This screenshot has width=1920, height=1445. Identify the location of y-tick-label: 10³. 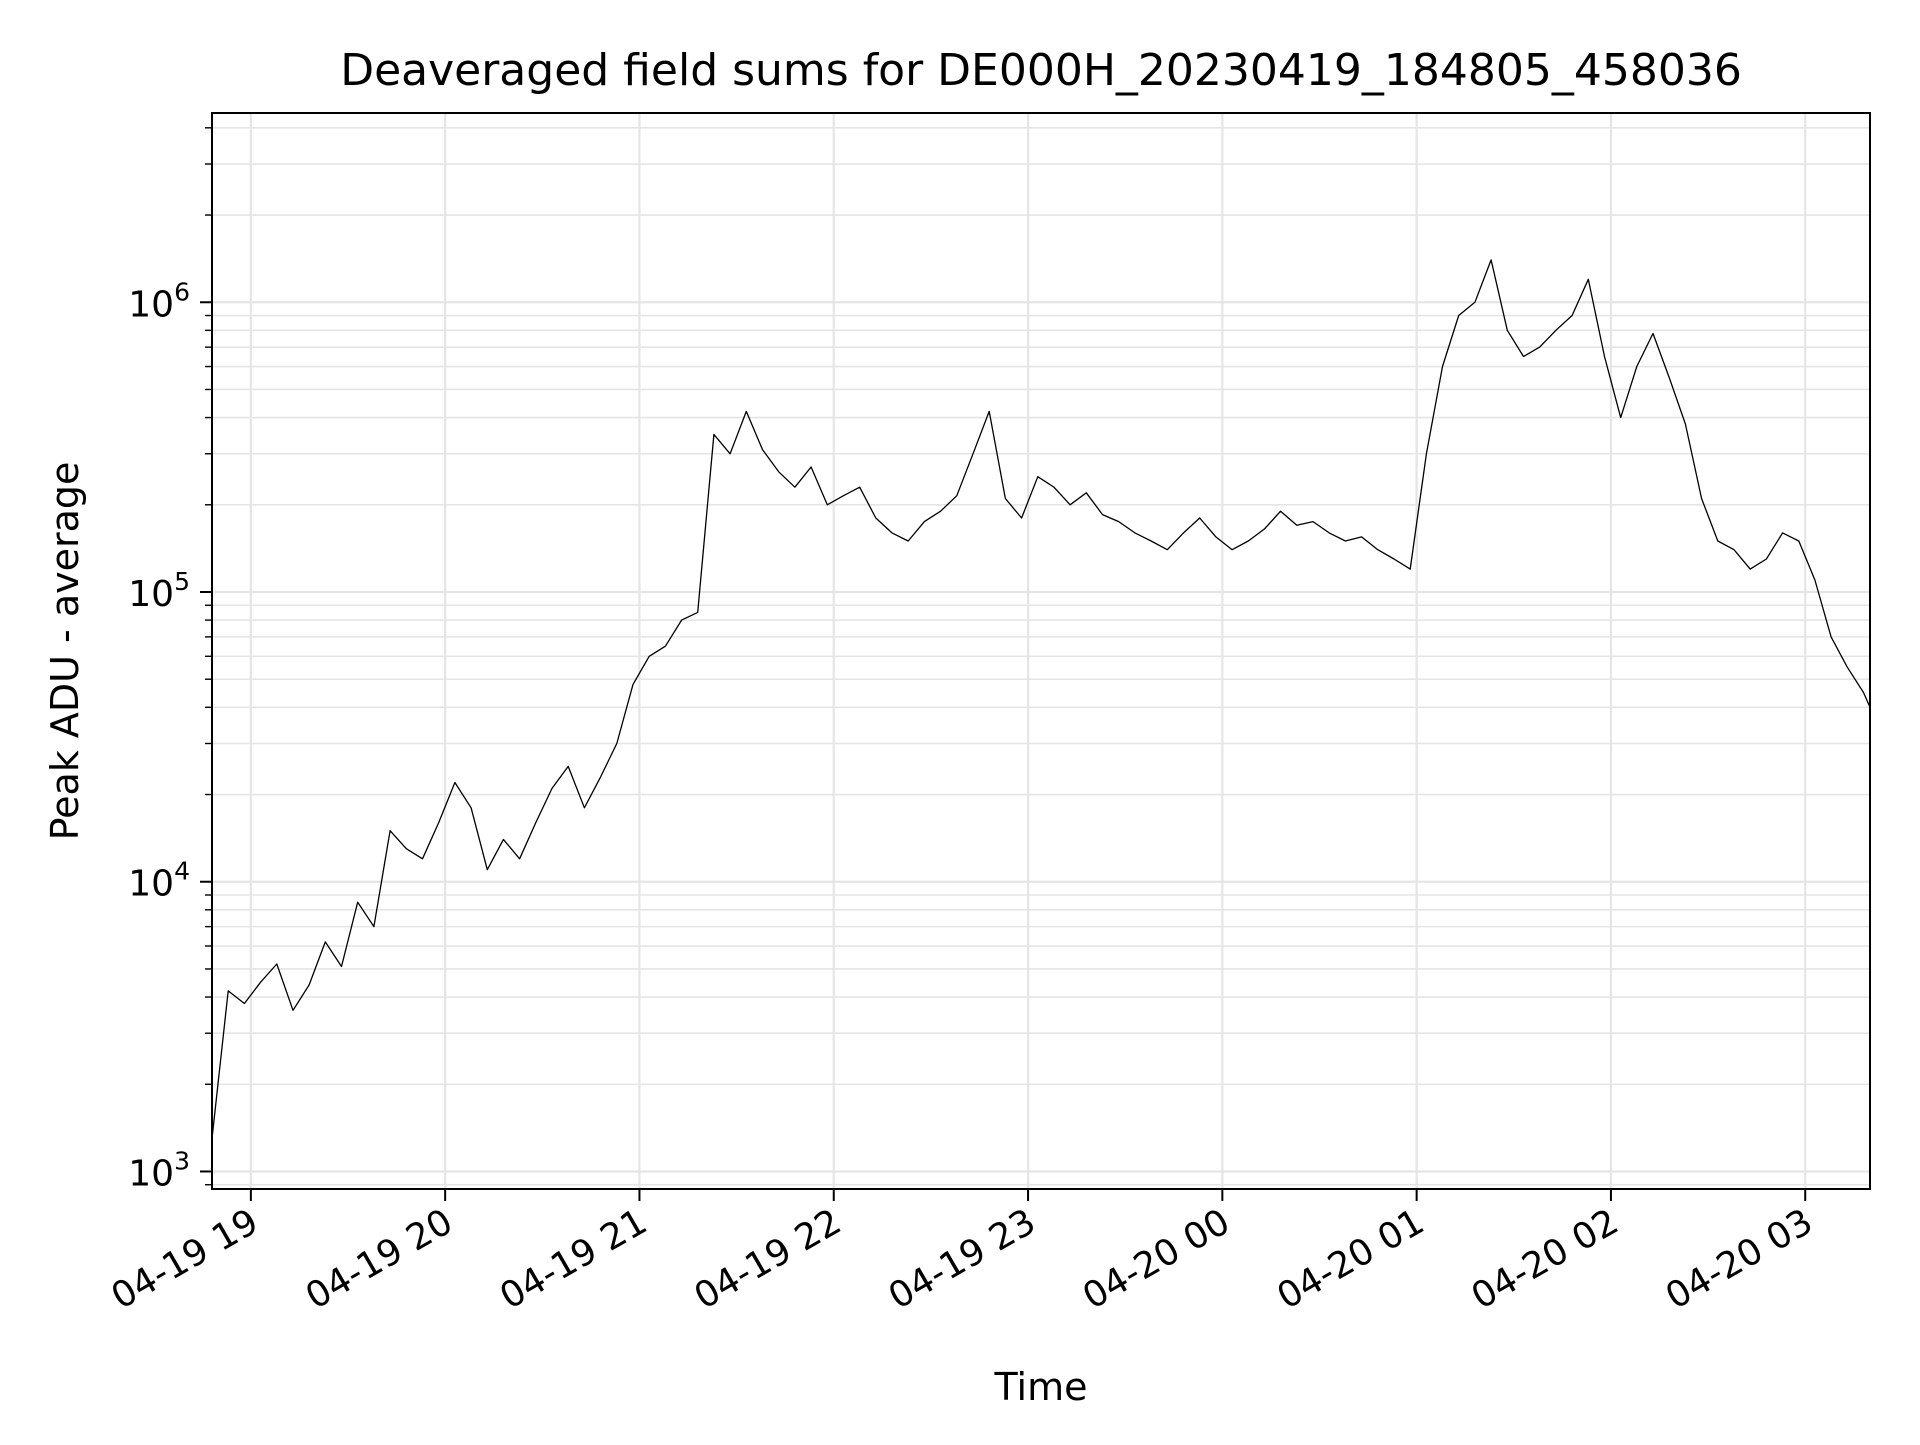
(159, 1170).